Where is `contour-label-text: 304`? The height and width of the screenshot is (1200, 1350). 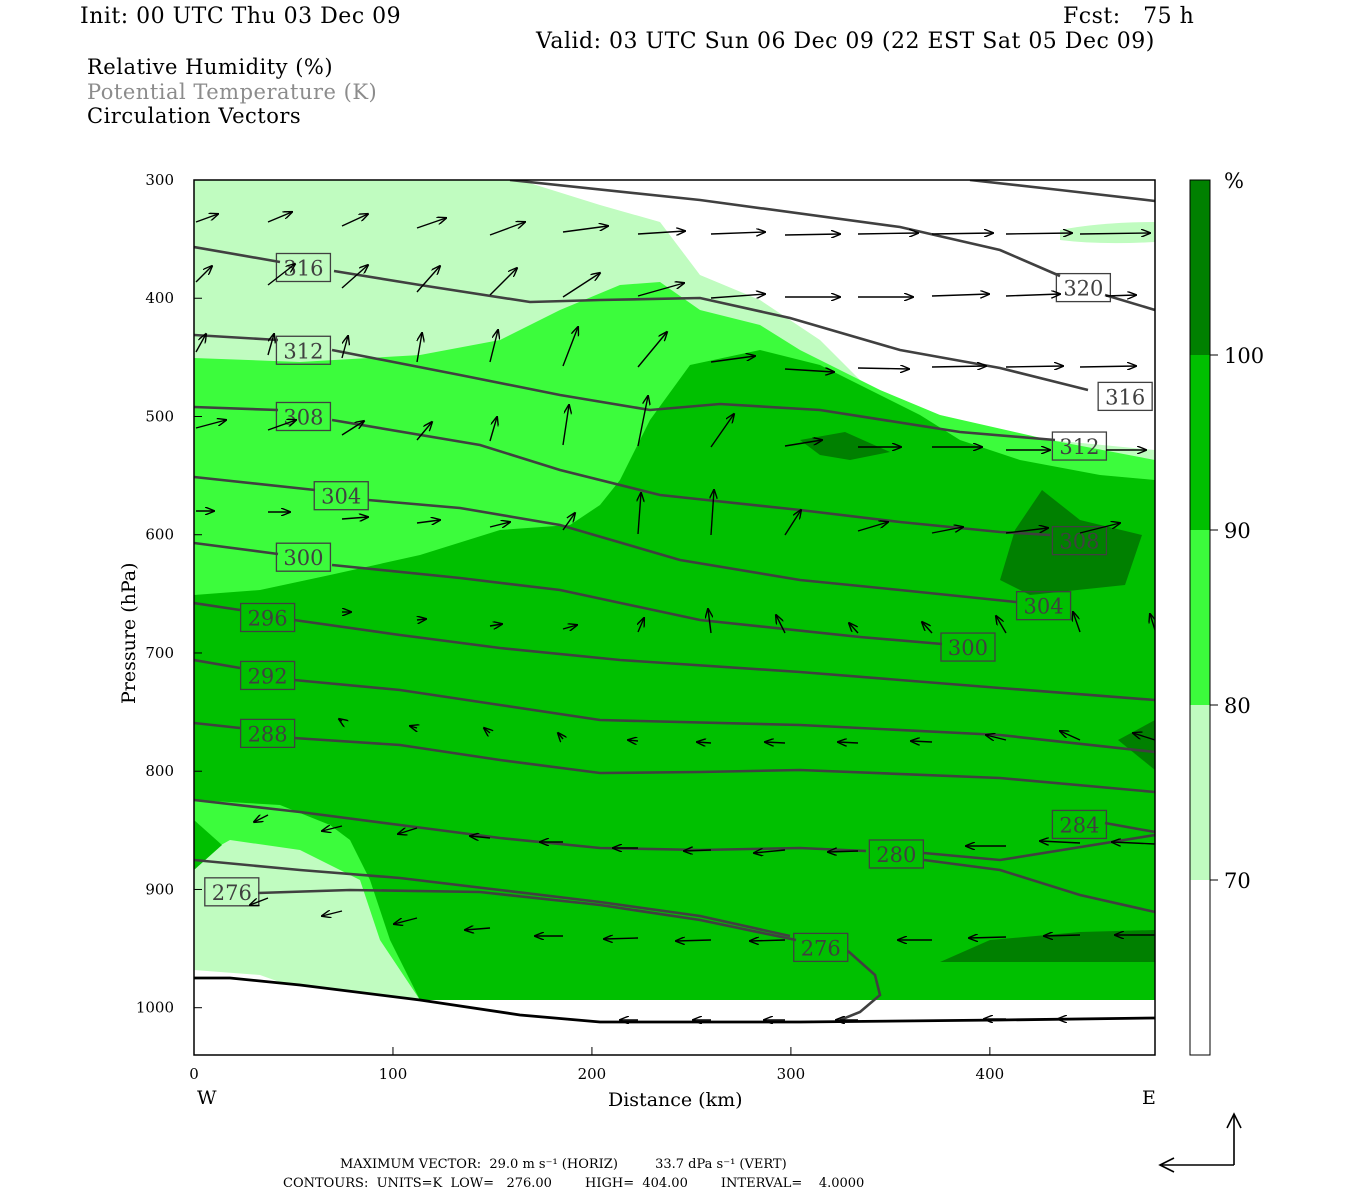
contour-label-text: 304 is located at coordinates (341, 497).